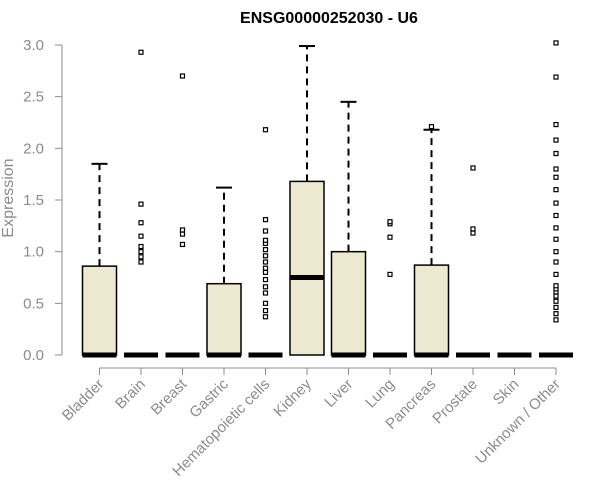 Image resolution: width=600 pixels, height=500 pixels. I want to click on box-liver, so click(348, 229).